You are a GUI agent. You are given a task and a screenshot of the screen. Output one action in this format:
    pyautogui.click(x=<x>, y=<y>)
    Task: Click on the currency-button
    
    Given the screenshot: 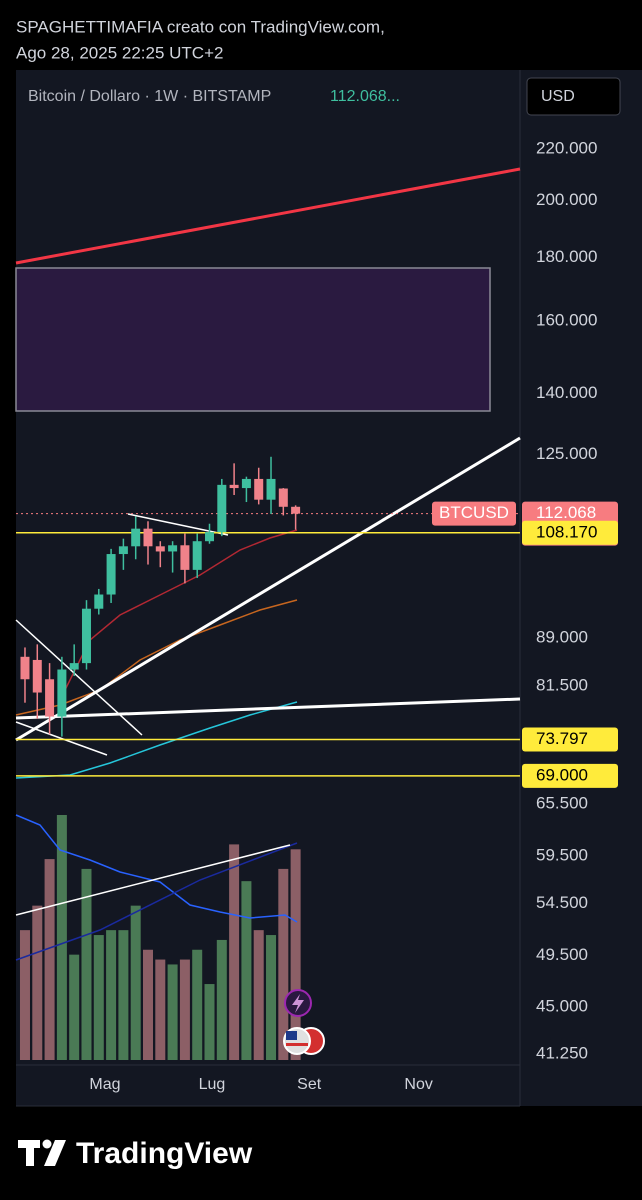 What is the action you would take?
    pyautogui.click(x=573, y=96)
    